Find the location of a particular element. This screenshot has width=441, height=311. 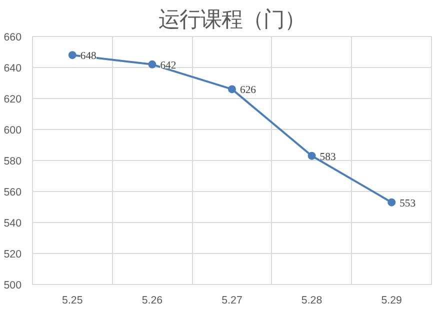

x-tick-label: 5.25 is located at coordinates (72, 300).